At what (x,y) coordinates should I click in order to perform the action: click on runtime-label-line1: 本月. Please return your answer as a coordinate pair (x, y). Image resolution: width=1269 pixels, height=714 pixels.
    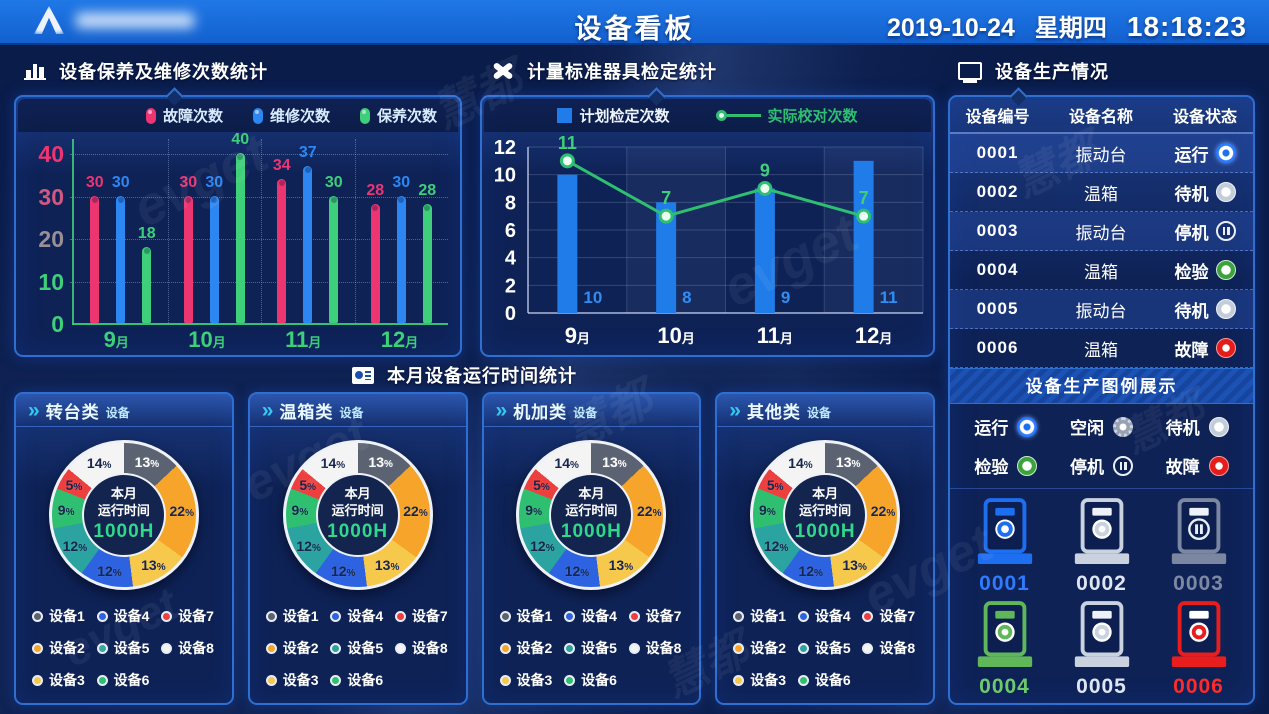
    Looking at the image, I should click on (825, 493).